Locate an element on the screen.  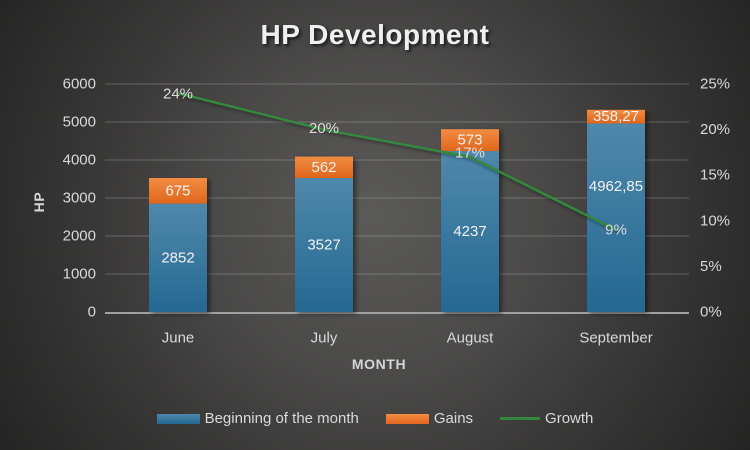
gains-value-label-august: 573 is located at coordinates (469, 140).